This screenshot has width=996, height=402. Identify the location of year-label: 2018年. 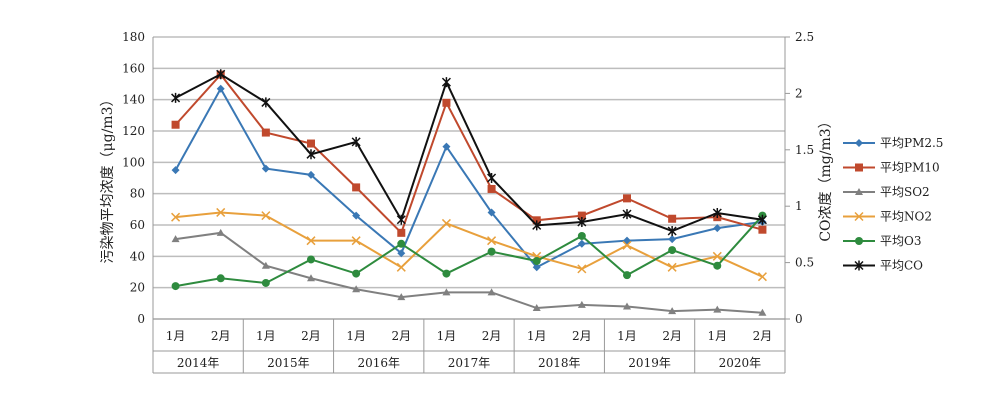
(559, 363).